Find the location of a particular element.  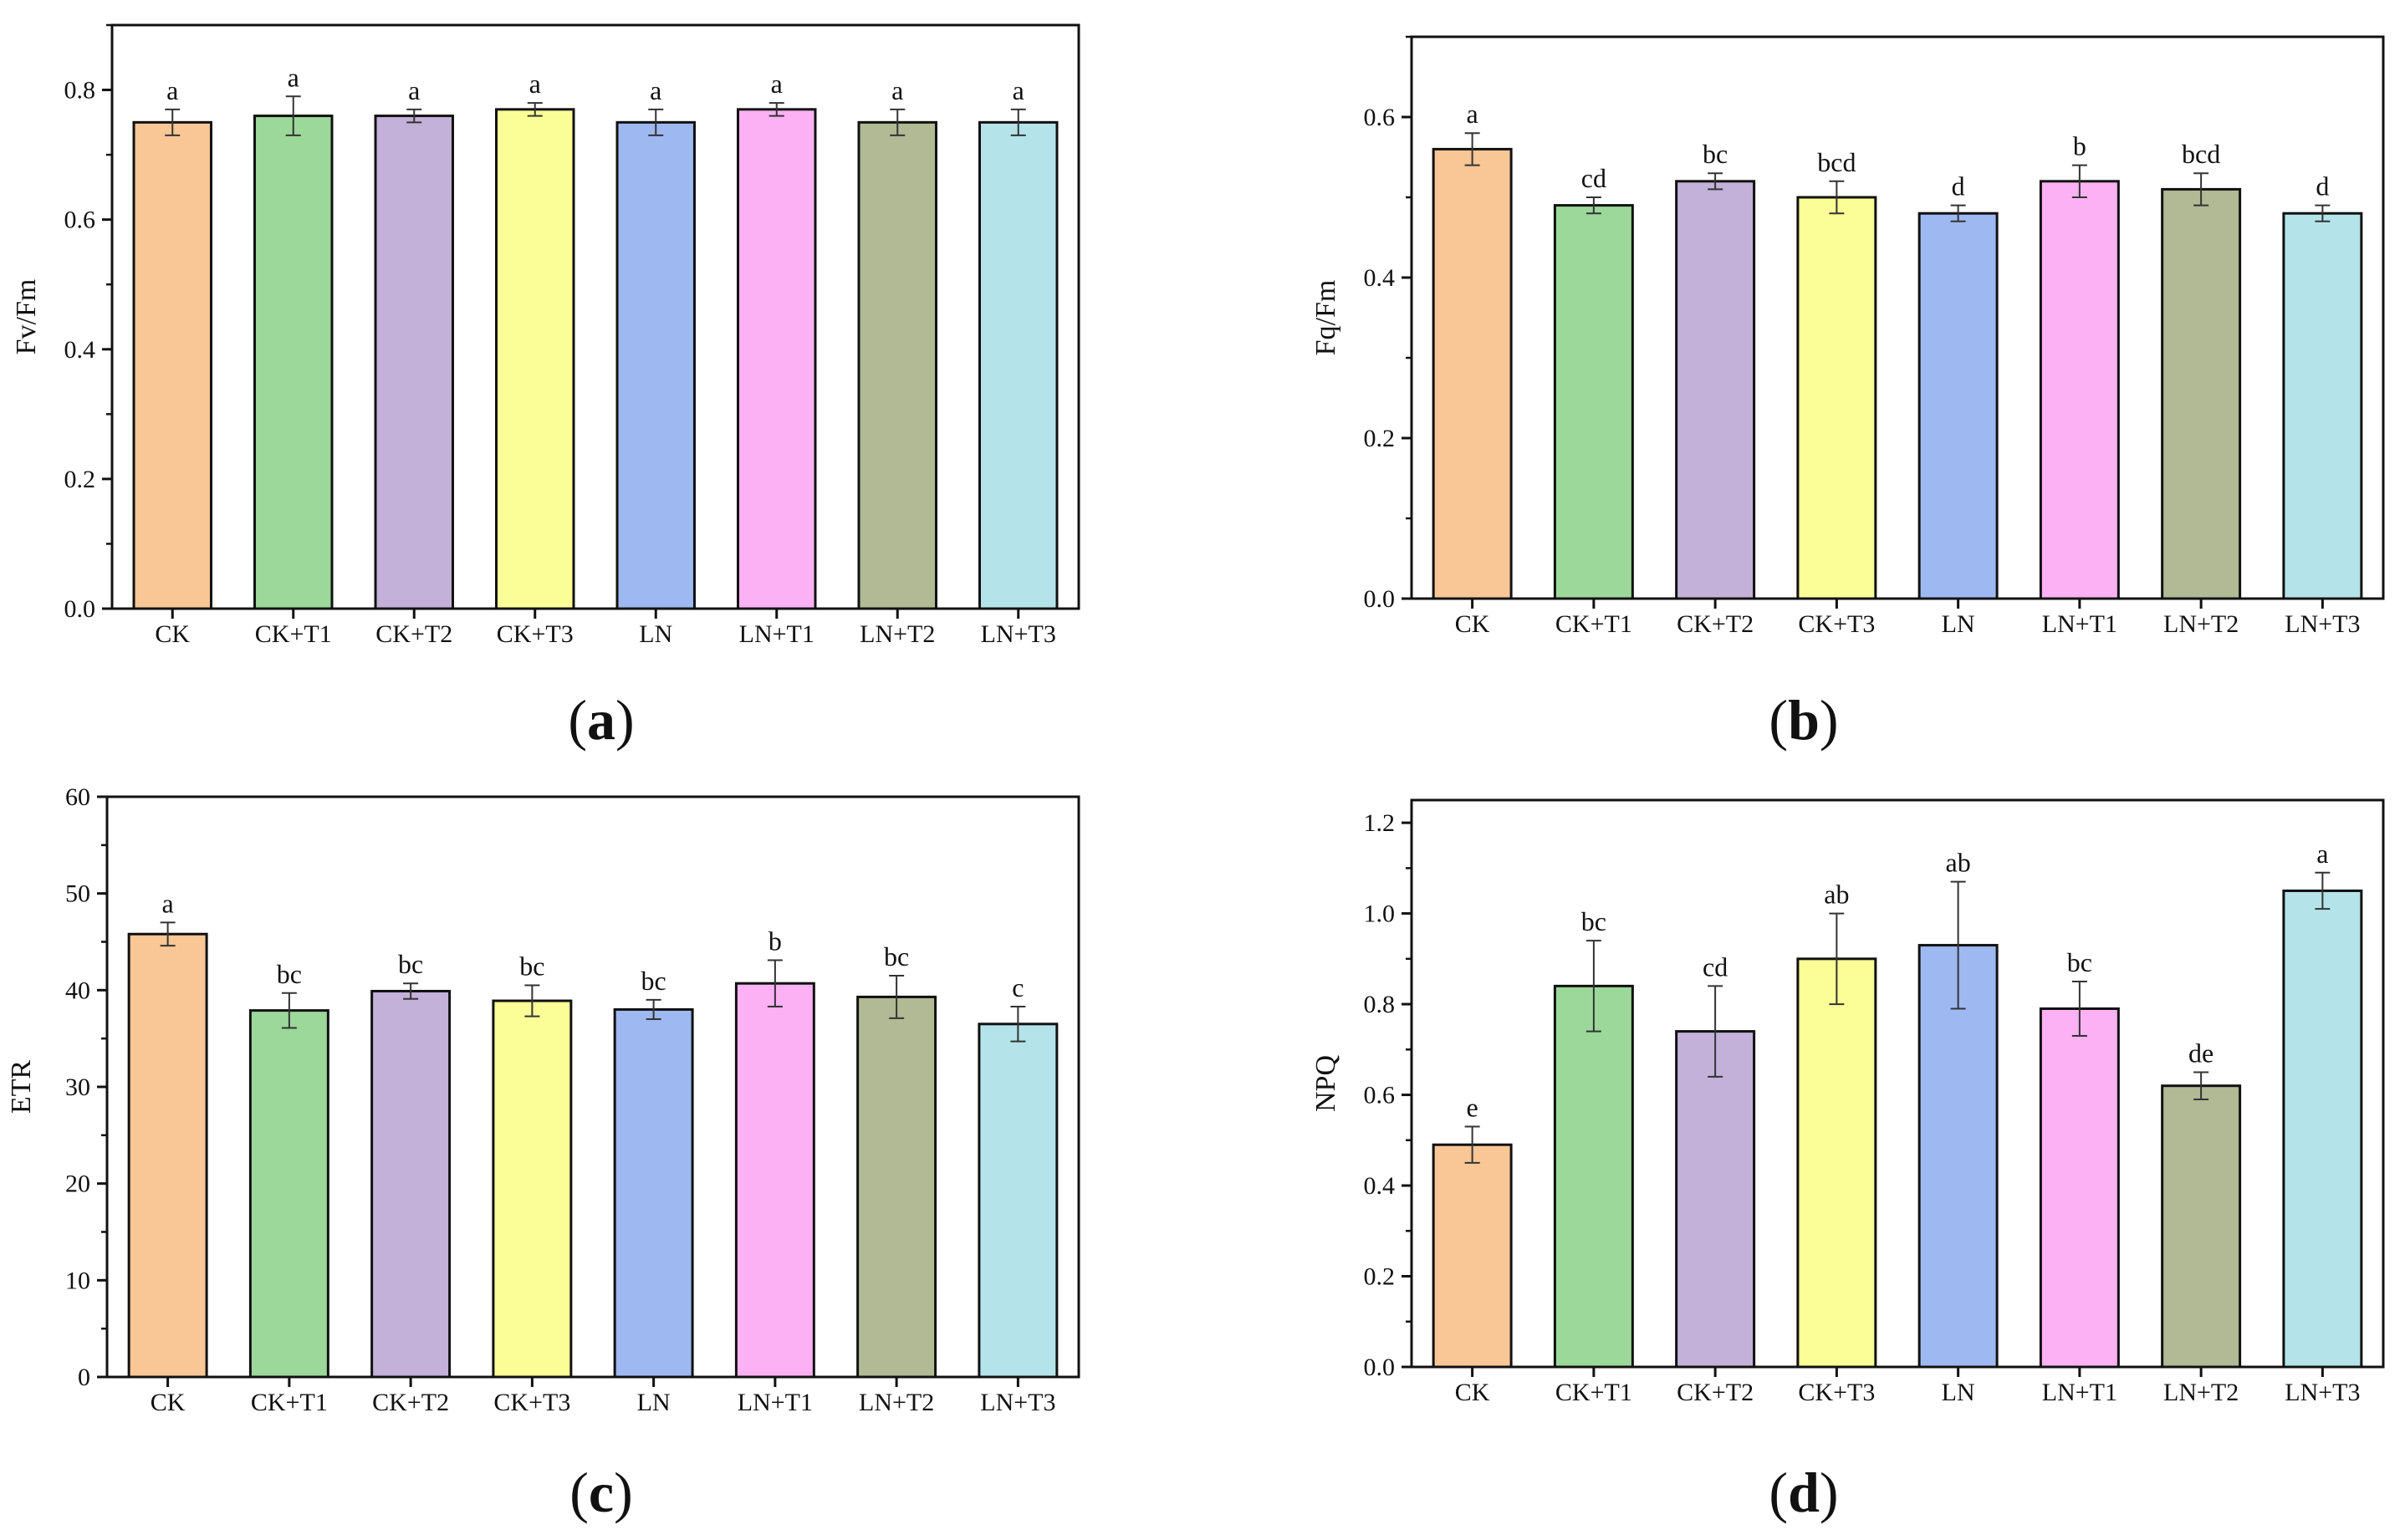

y-tick-label: 20 is located at coordinates (77, 1184).